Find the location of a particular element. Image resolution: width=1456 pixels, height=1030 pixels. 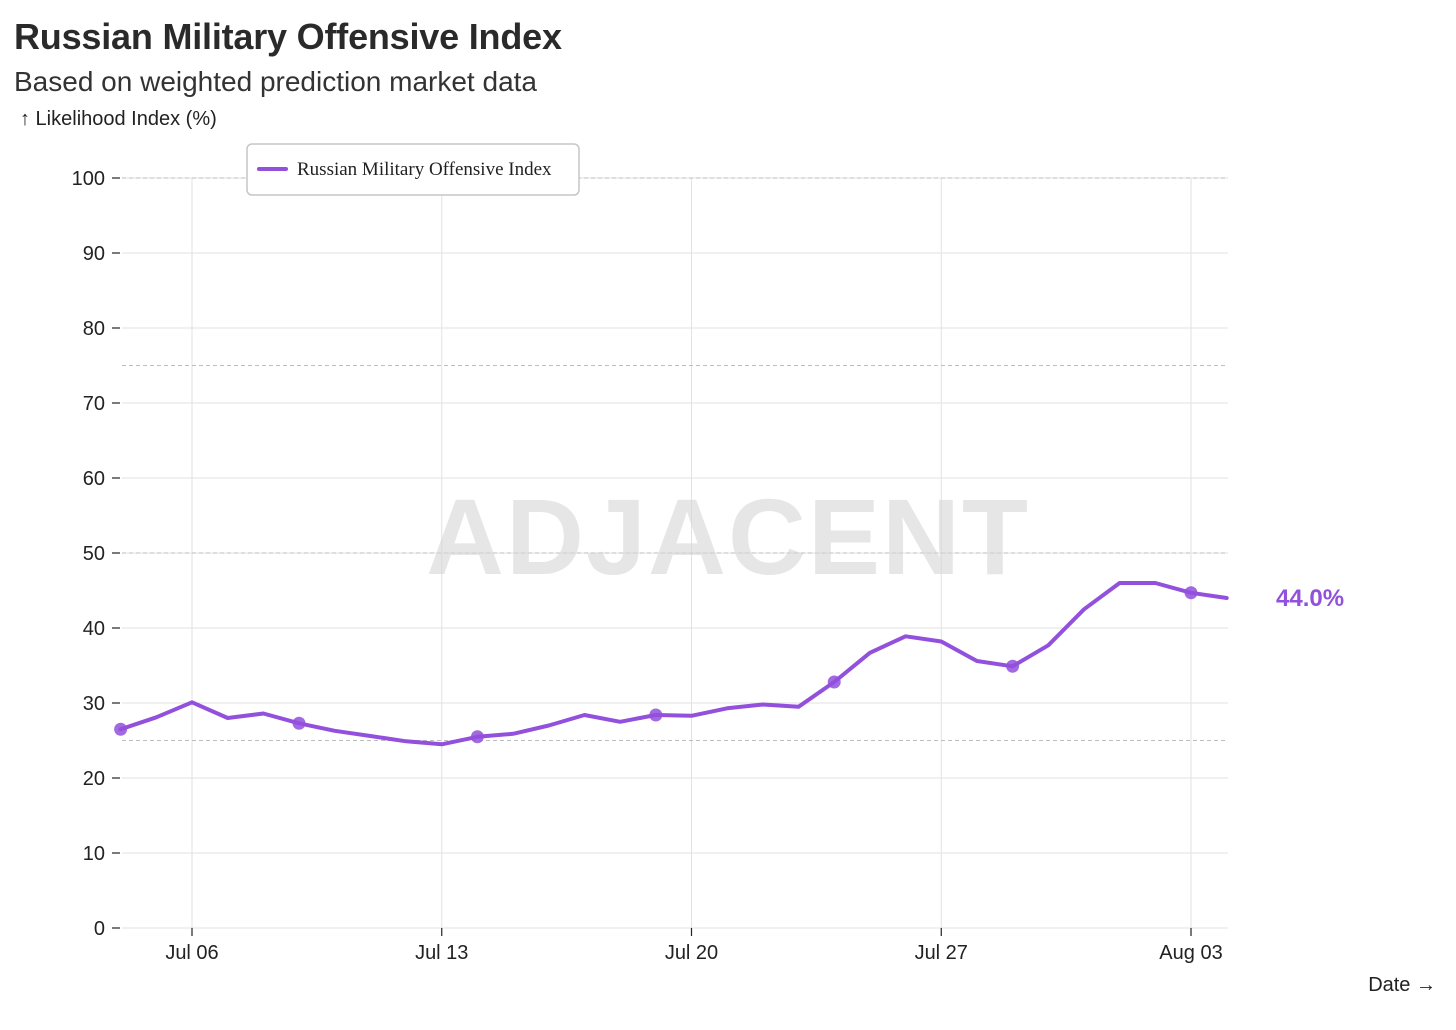

y-tick-label: 40 is located at coordinates (94, 629).